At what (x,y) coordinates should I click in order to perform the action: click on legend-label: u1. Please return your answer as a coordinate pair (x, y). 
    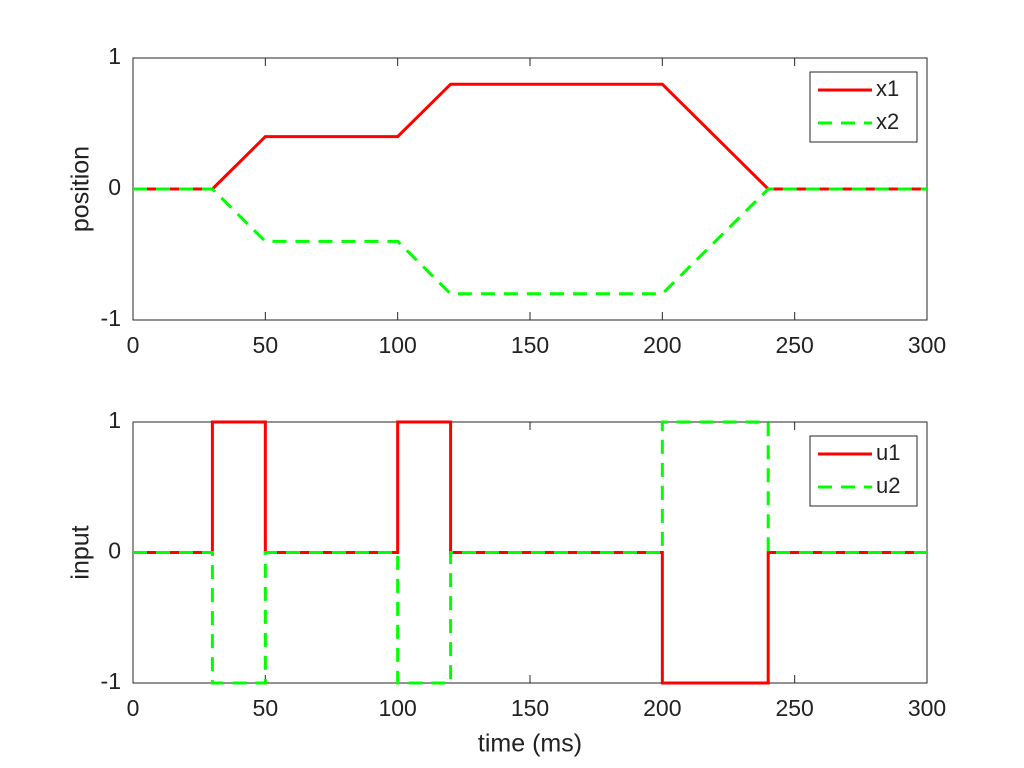
    Looking at the image, I should click on (888, 452).